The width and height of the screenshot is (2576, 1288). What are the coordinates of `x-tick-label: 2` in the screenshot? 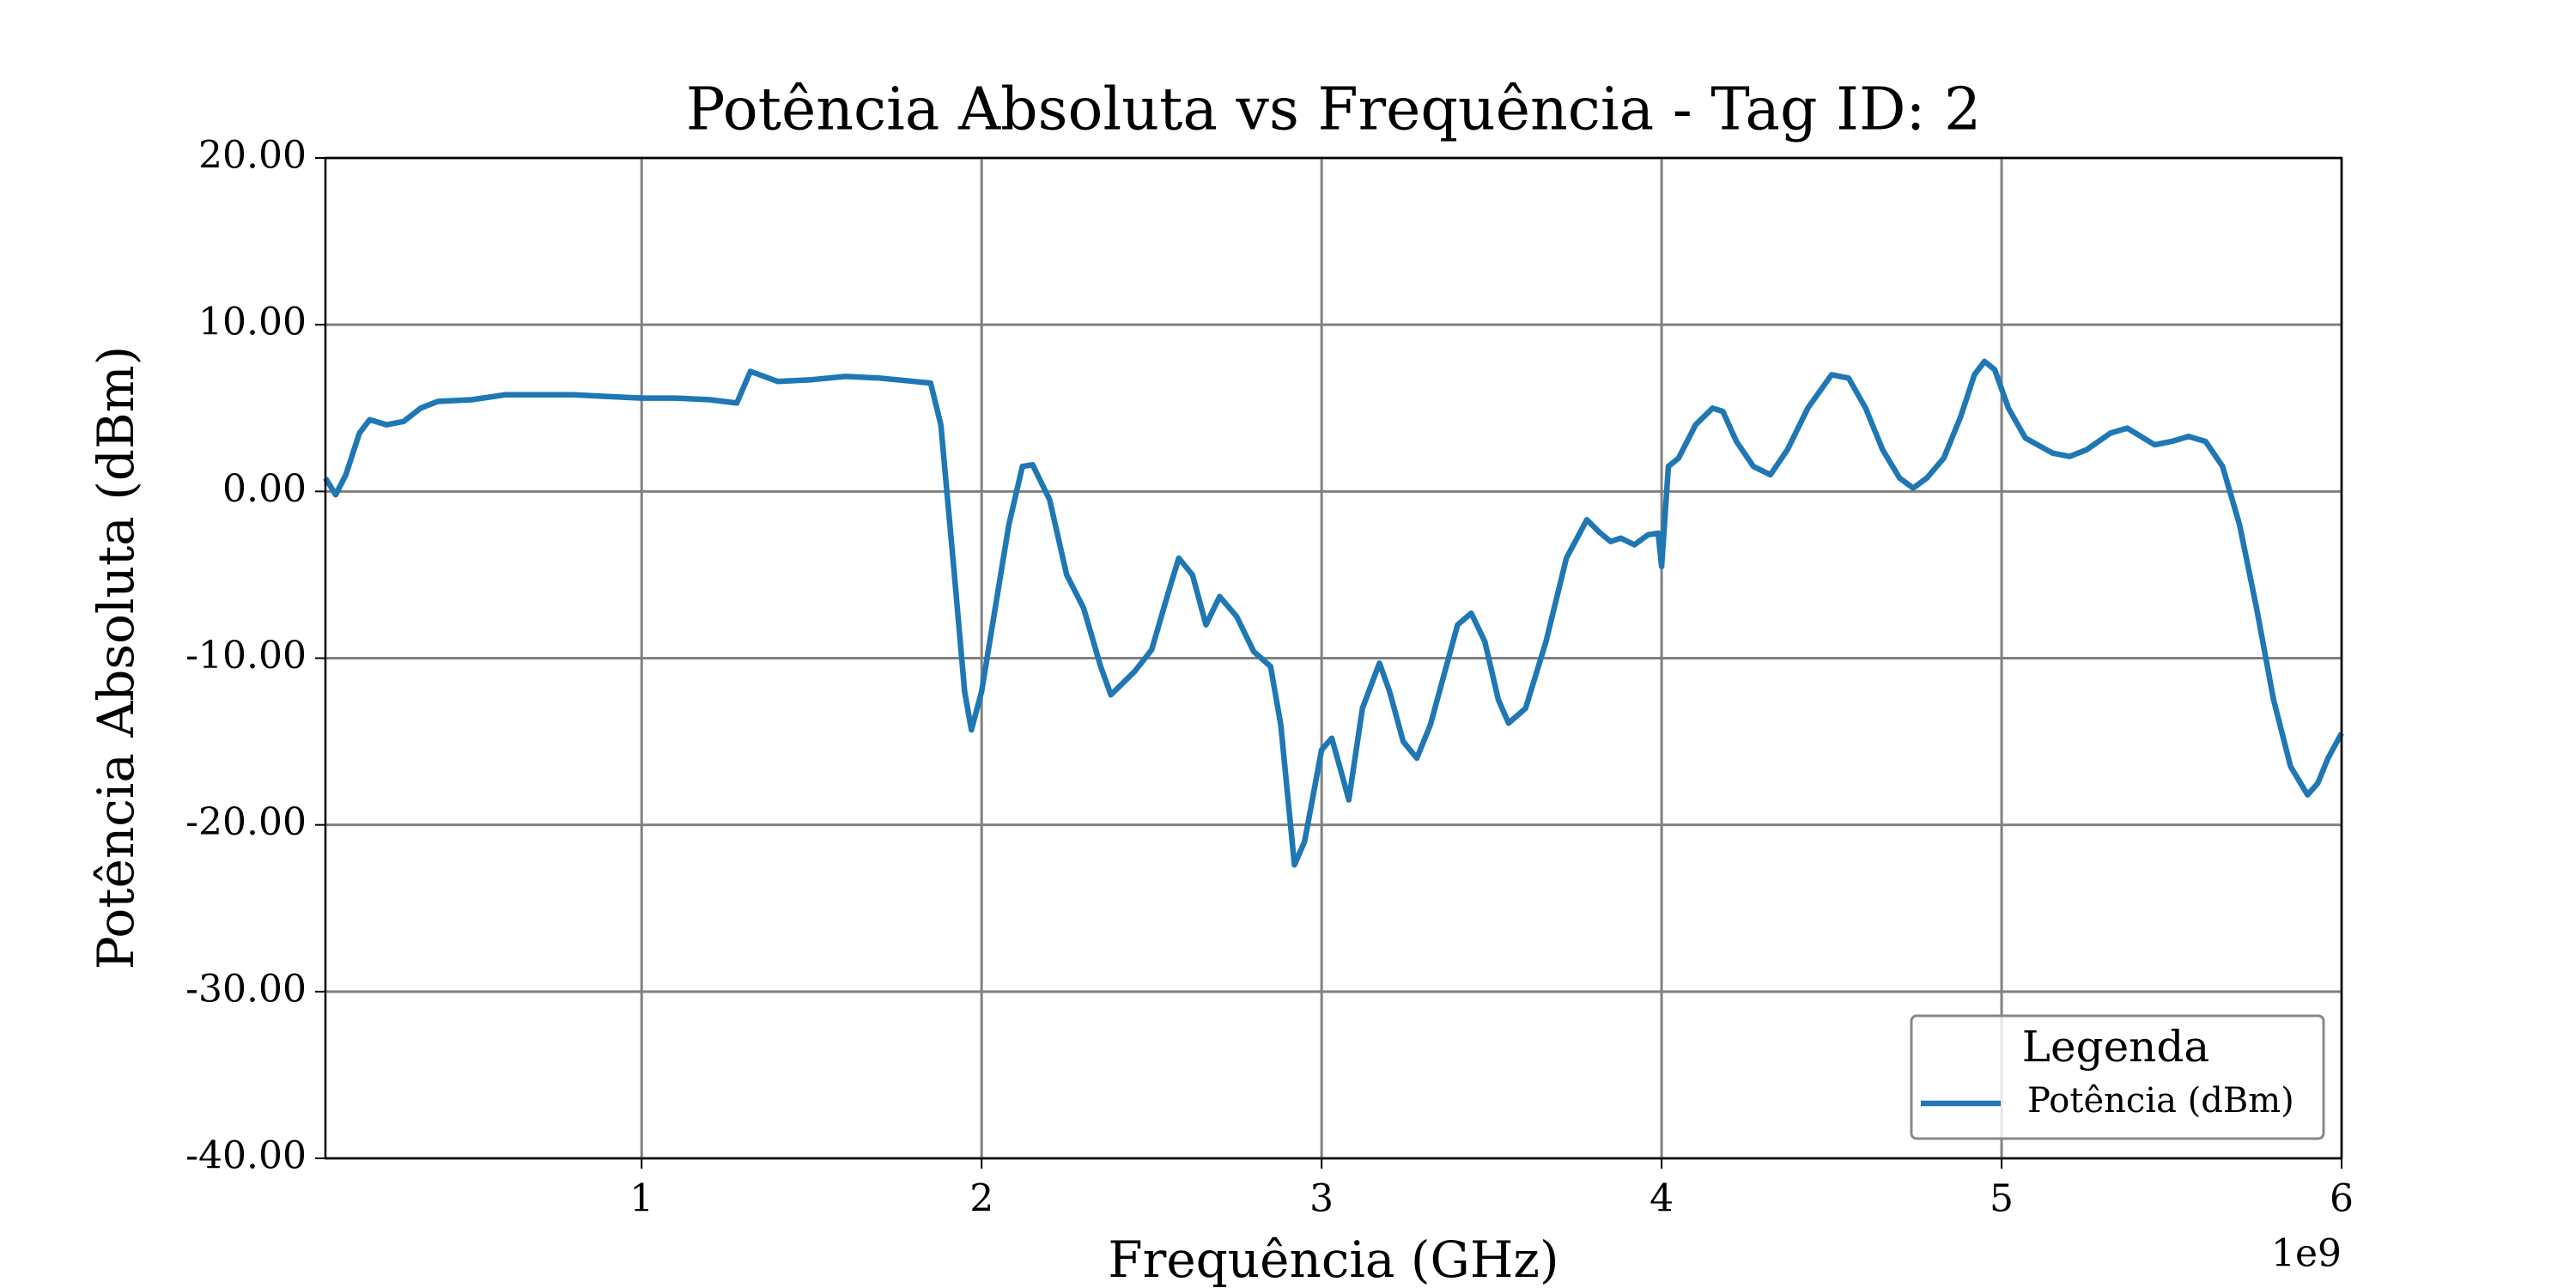 It's located at (981, 1199).